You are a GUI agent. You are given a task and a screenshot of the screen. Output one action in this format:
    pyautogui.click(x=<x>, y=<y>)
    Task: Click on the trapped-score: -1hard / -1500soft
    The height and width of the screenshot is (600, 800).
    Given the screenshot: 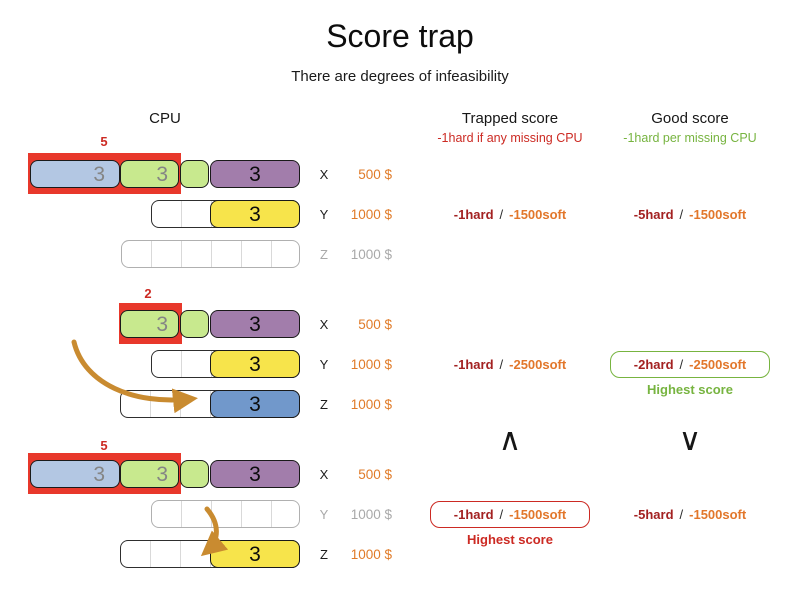 What is the action you would take?
    pyautogui.click(x=510, y=214)
    